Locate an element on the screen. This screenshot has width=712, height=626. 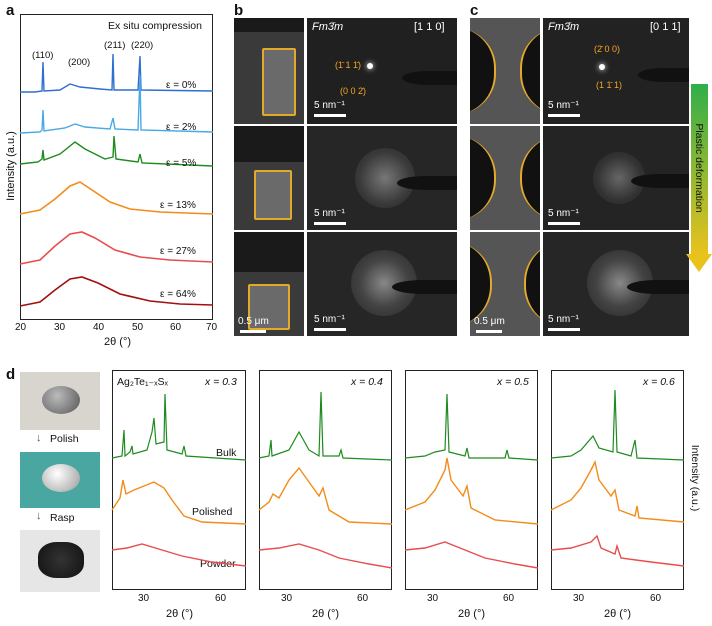
space-group-c: Fm3̄m is located at coordinates (564, 27).